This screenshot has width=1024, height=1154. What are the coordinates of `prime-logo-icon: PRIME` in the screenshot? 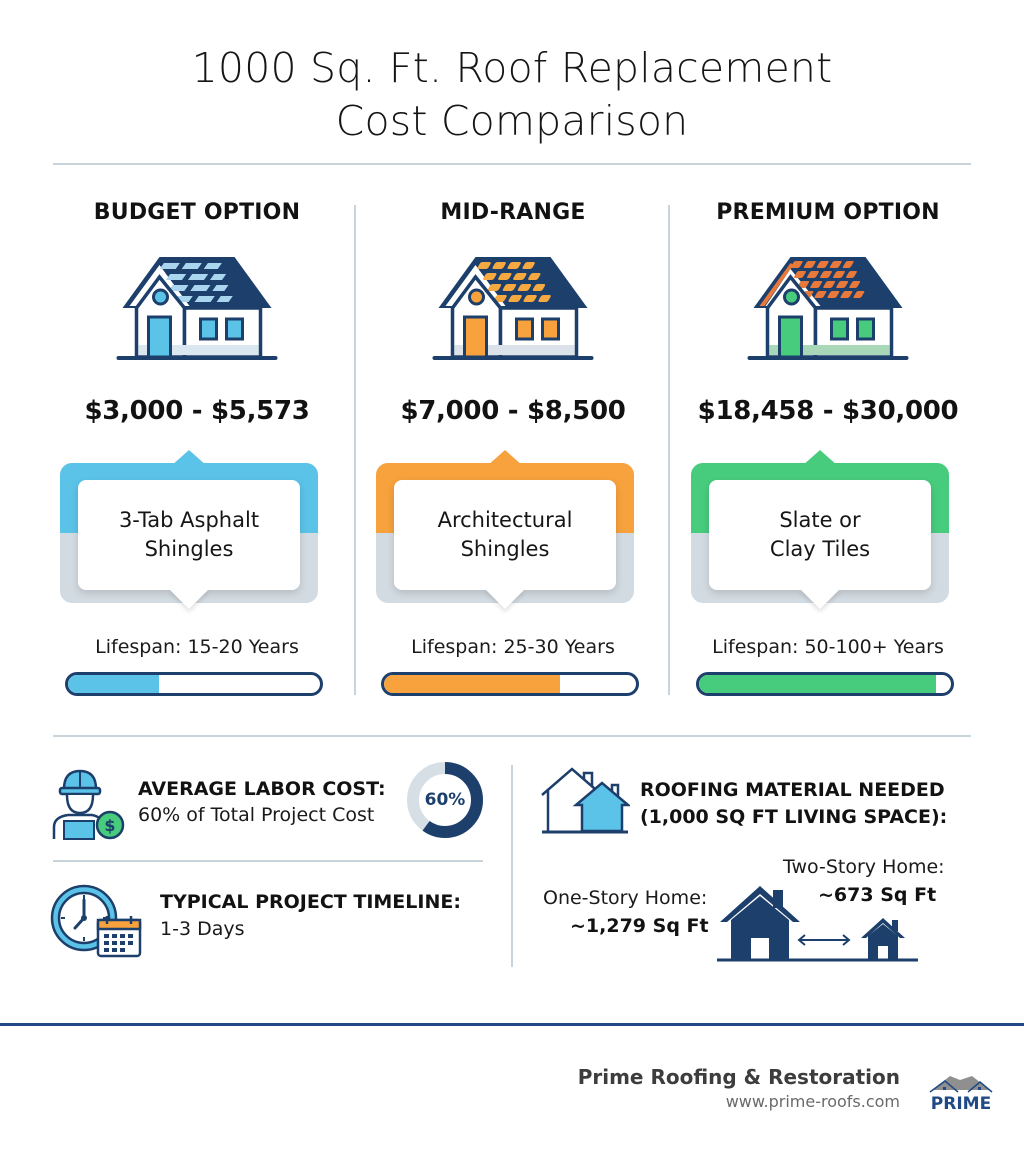 It's located at (961, 1094).